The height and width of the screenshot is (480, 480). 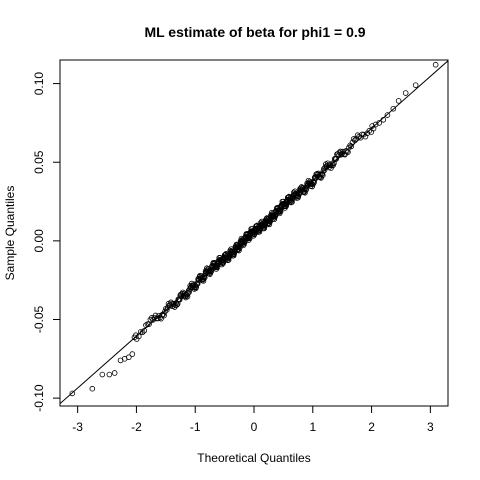 What do you see at coordinates (371, 427) in the screenshot?
I see `x-tick-label: 2` at bounding box center [371, 427].